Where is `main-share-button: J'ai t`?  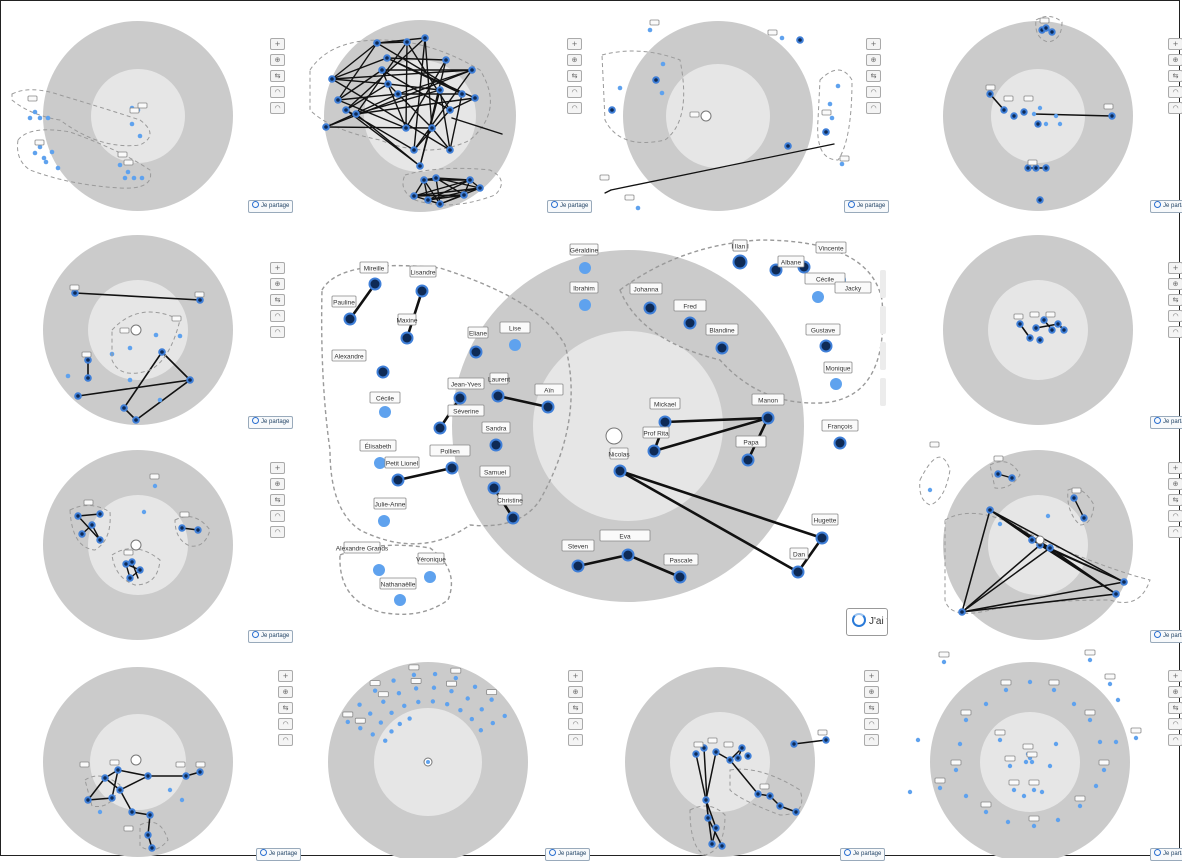
main-share-button: J'ai t is located at coordinates (867, 622).